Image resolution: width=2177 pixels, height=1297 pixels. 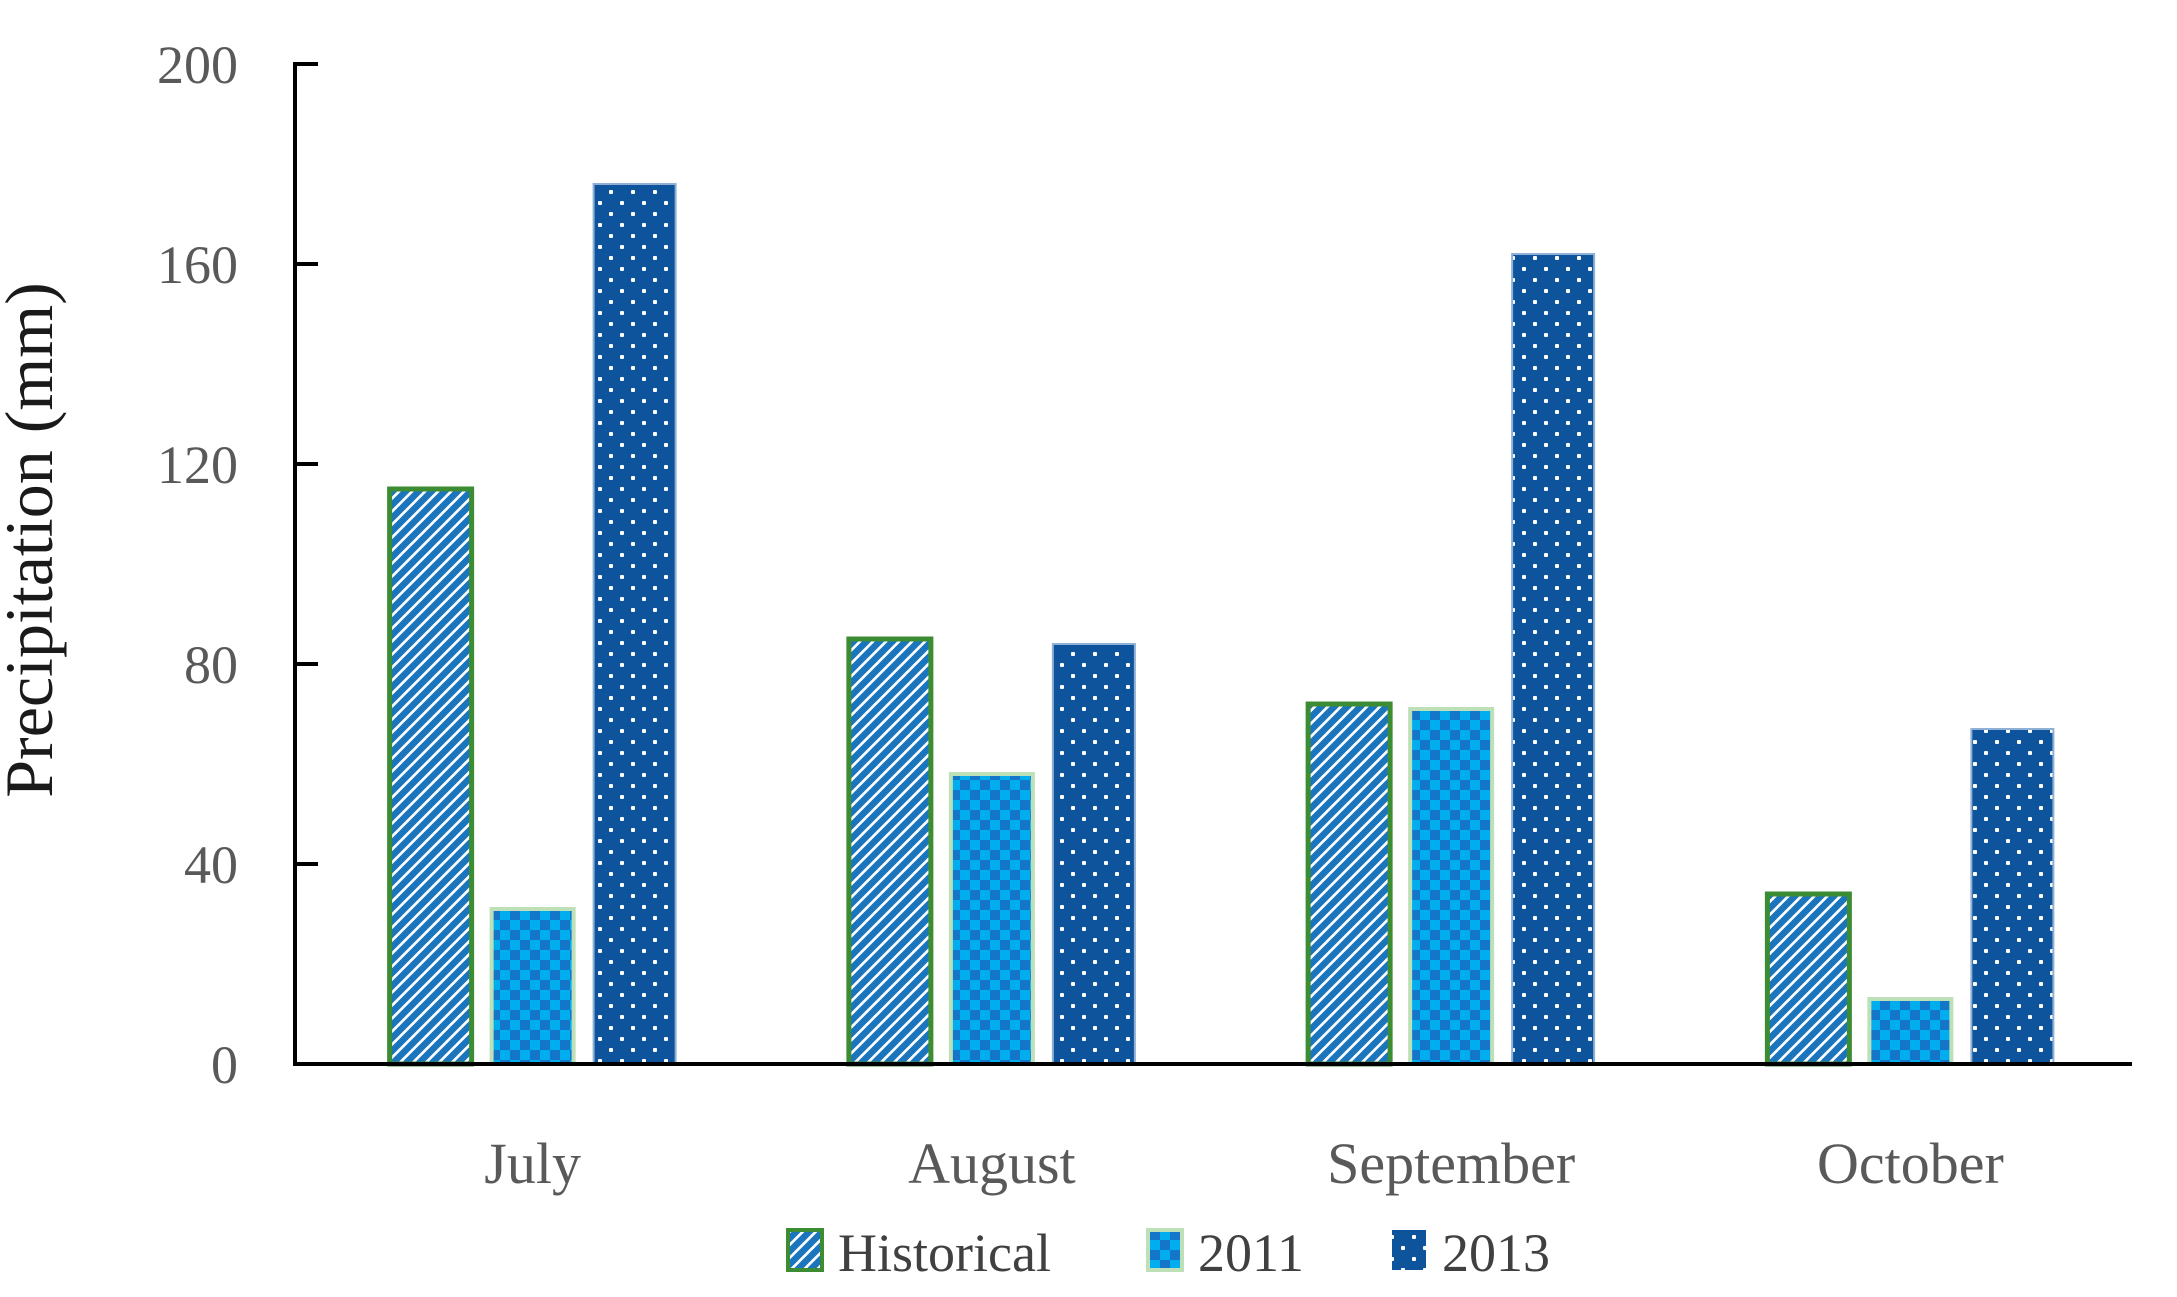 I want to click on x-label-august: August, so click(x=992, y=1163).